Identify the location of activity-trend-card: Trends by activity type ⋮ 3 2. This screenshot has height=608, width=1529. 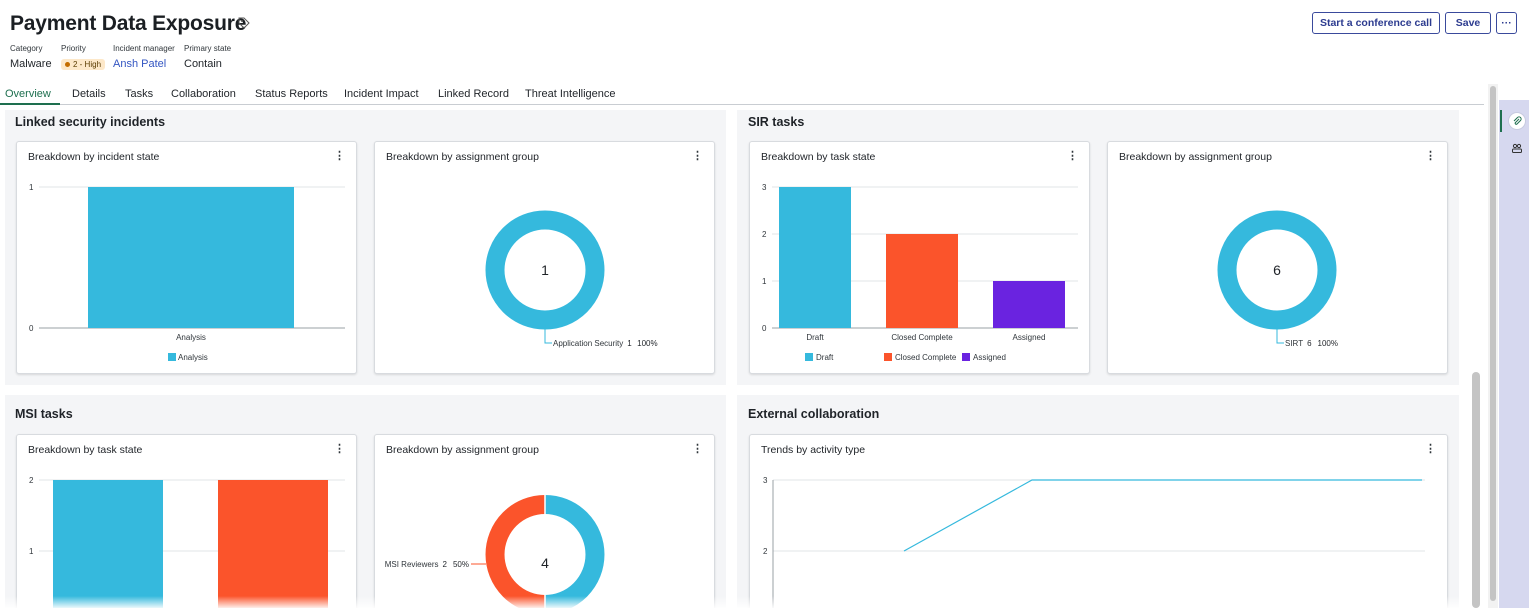
(1098, 521).